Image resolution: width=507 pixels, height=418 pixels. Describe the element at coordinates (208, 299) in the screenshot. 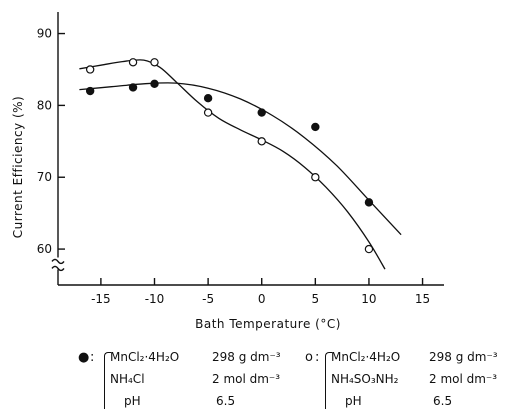

I see `x-tick-label: -5` at that location.